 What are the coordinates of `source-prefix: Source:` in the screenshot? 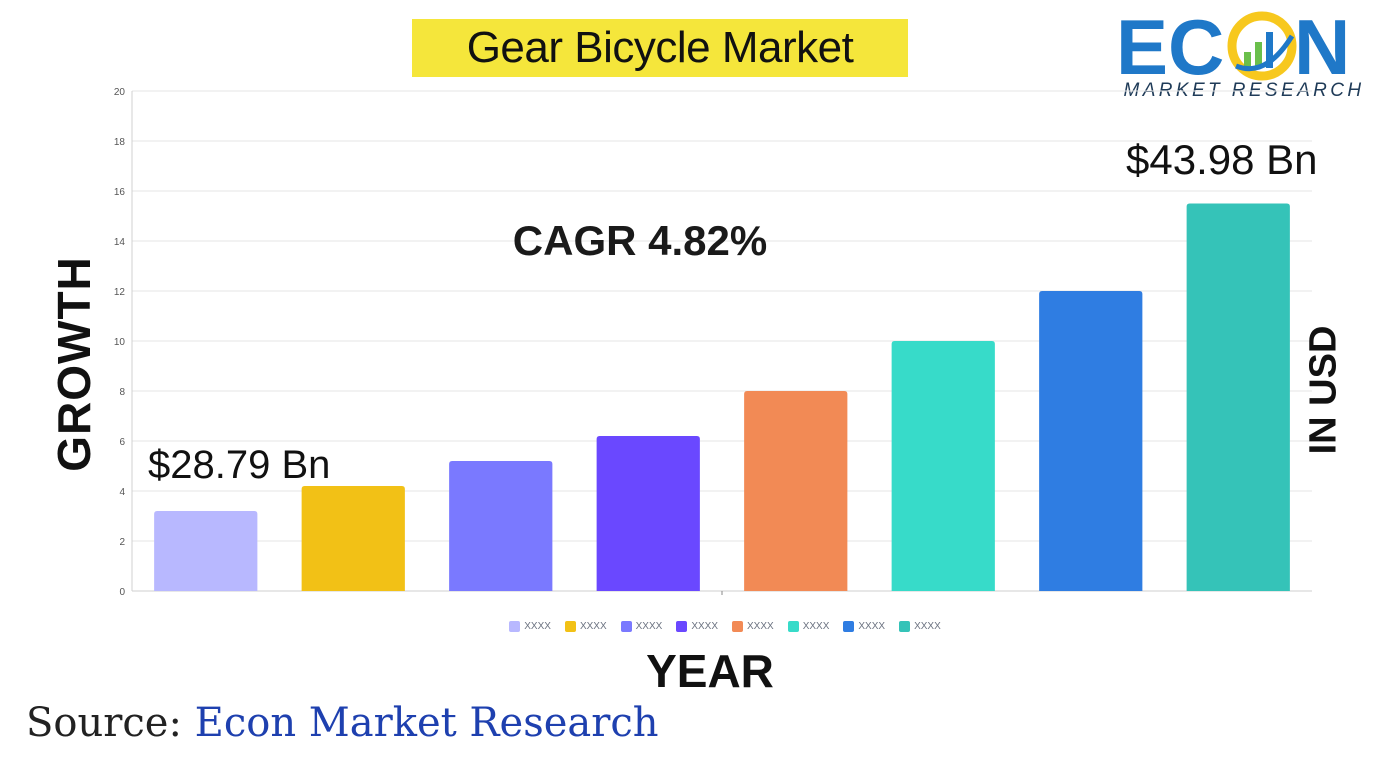 It's located at (110, 723).